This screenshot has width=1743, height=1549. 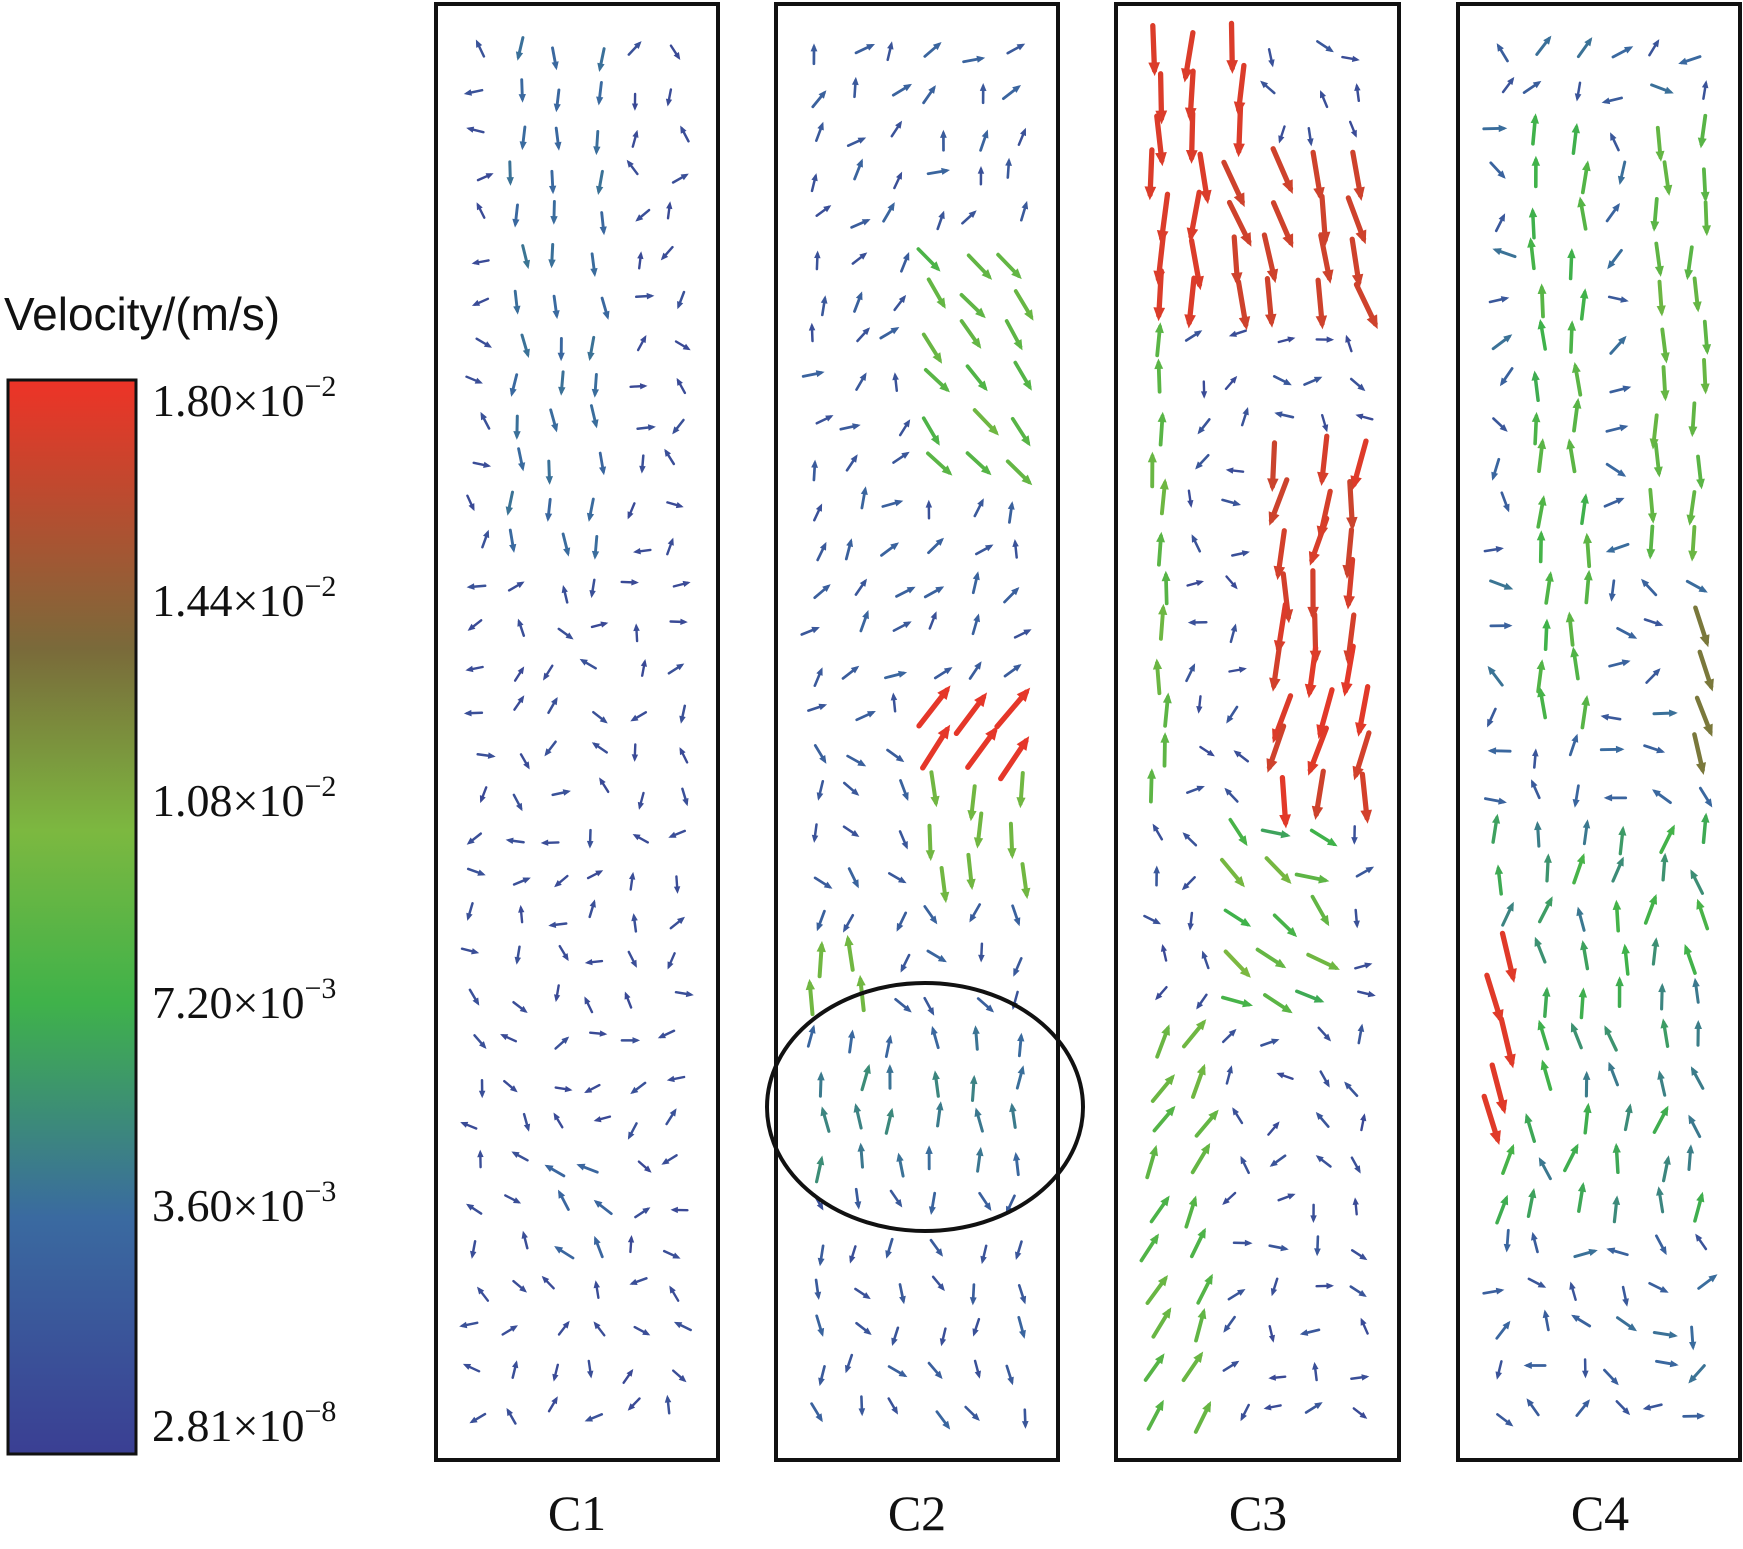 What do you see at coordinates (1258, 1513) in the screenshot?
I see `panel-label: C3` at bounding box center [1258, 1513].